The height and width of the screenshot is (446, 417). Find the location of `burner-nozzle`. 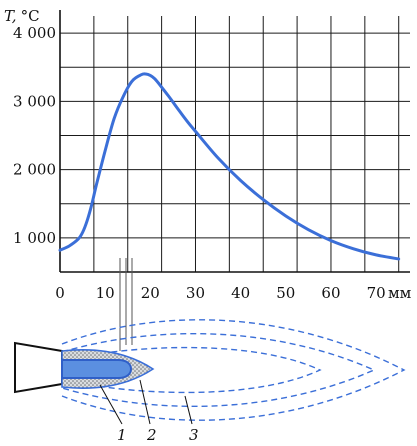

burner-nozzle is located at coordinates (38, 367).